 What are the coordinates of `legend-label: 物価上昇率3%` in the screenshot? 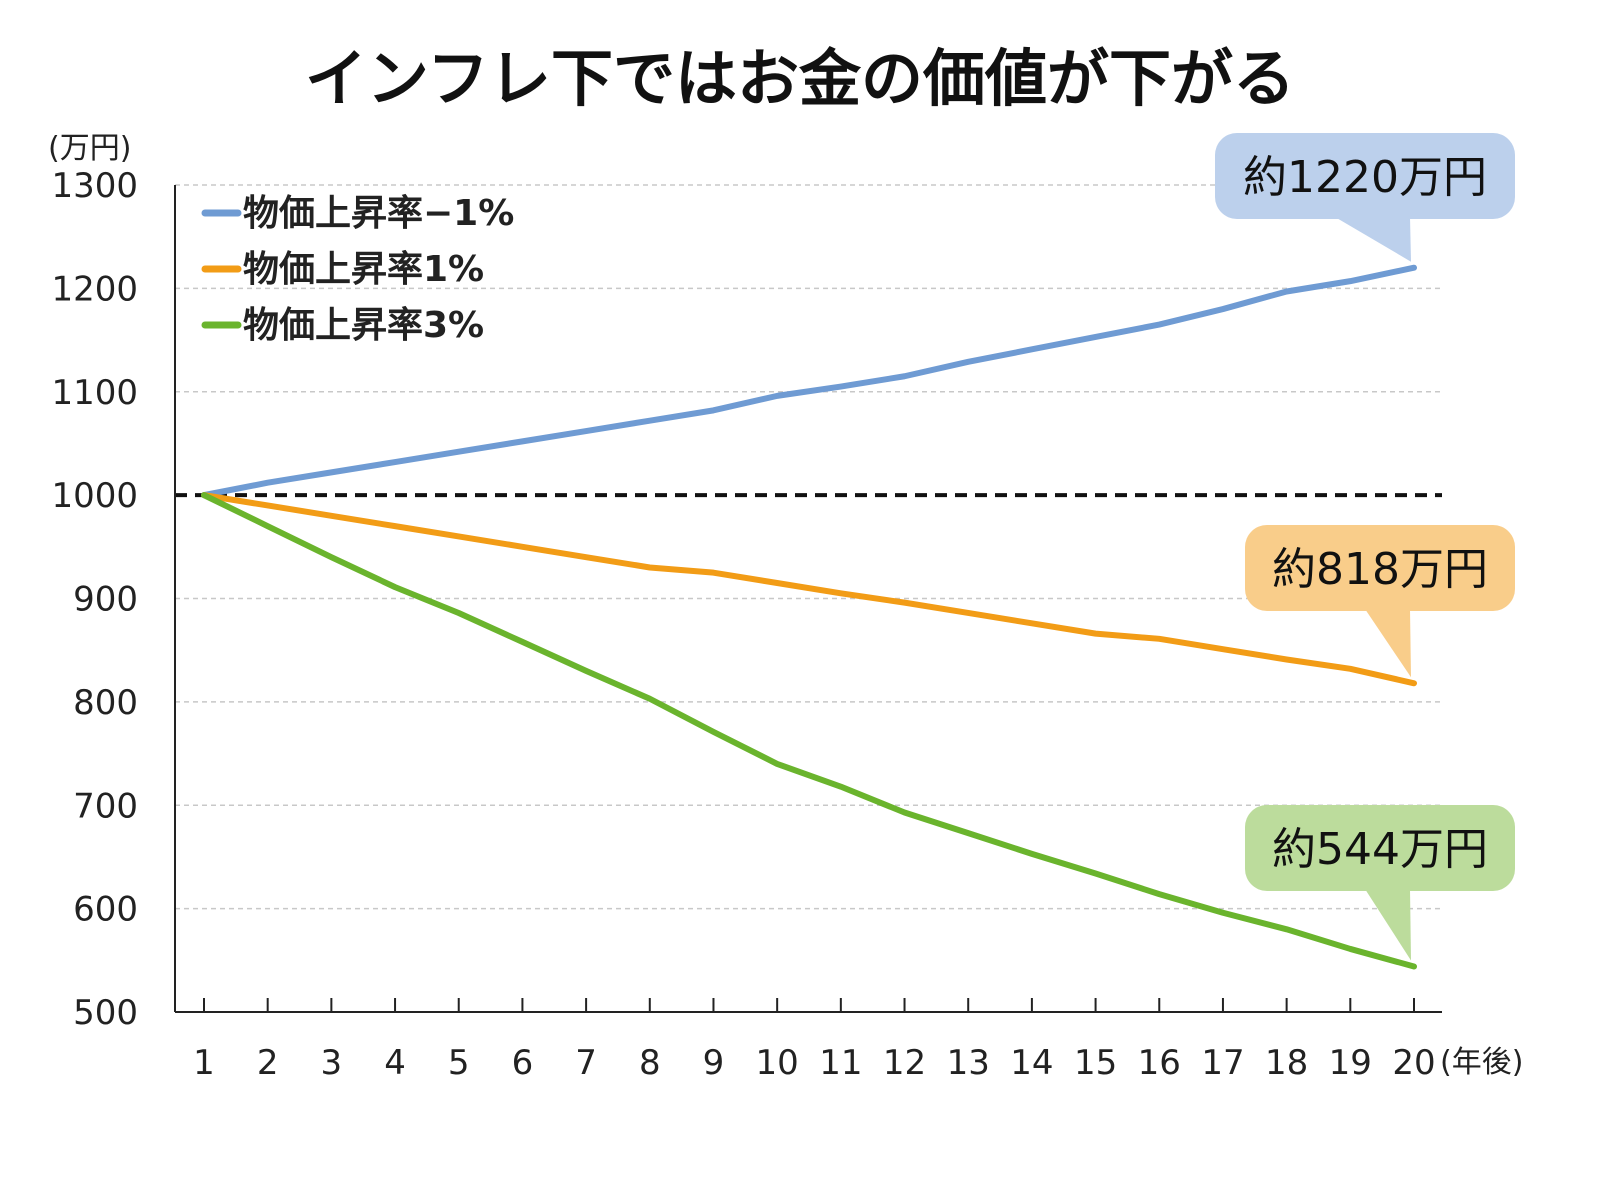 It's located at (363, 325).